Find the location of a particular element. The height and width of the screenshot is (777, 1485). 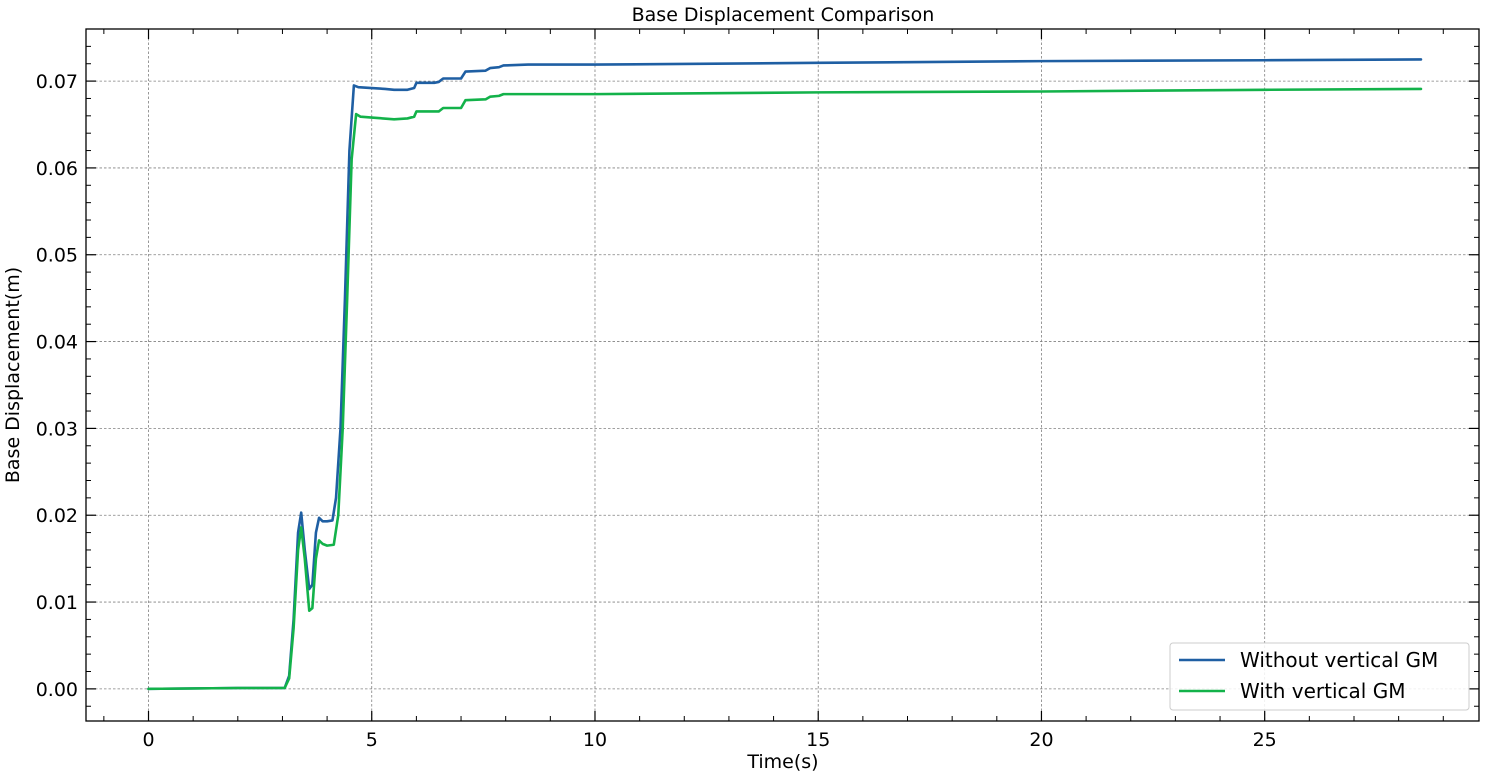

x-tick-label: 15 is located at coordinates (818, 740).